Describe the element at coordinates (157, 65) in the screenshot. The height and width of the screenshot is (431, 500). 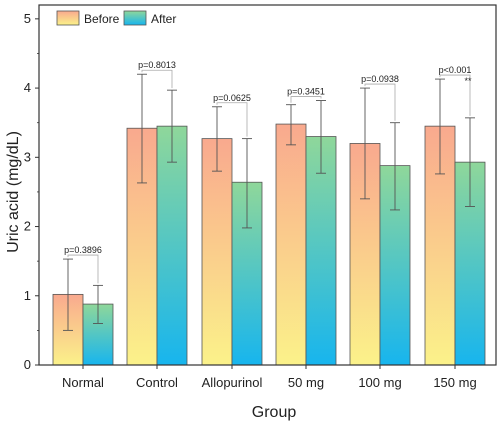
I see `p-value-label-1: p=0.8013` at that location.